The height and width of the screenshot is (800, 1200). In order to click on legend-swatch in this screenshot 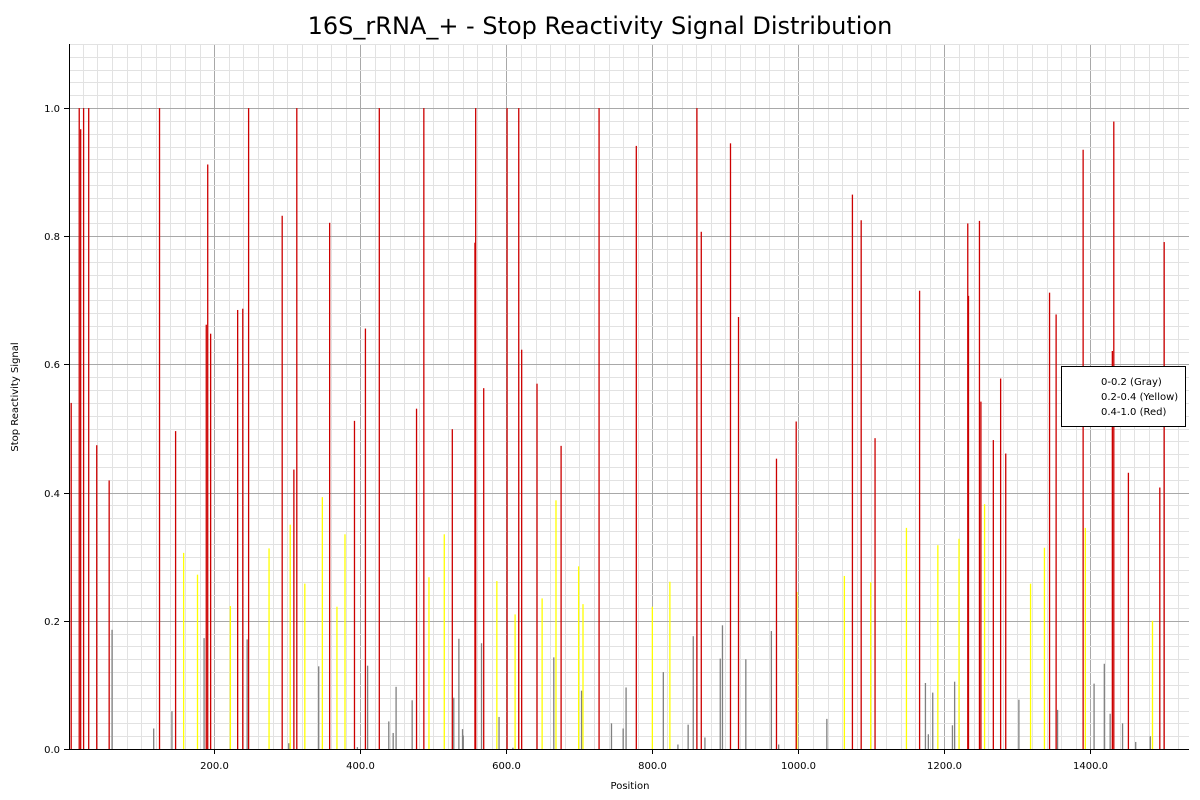, I will do `click(1082, 397)`.